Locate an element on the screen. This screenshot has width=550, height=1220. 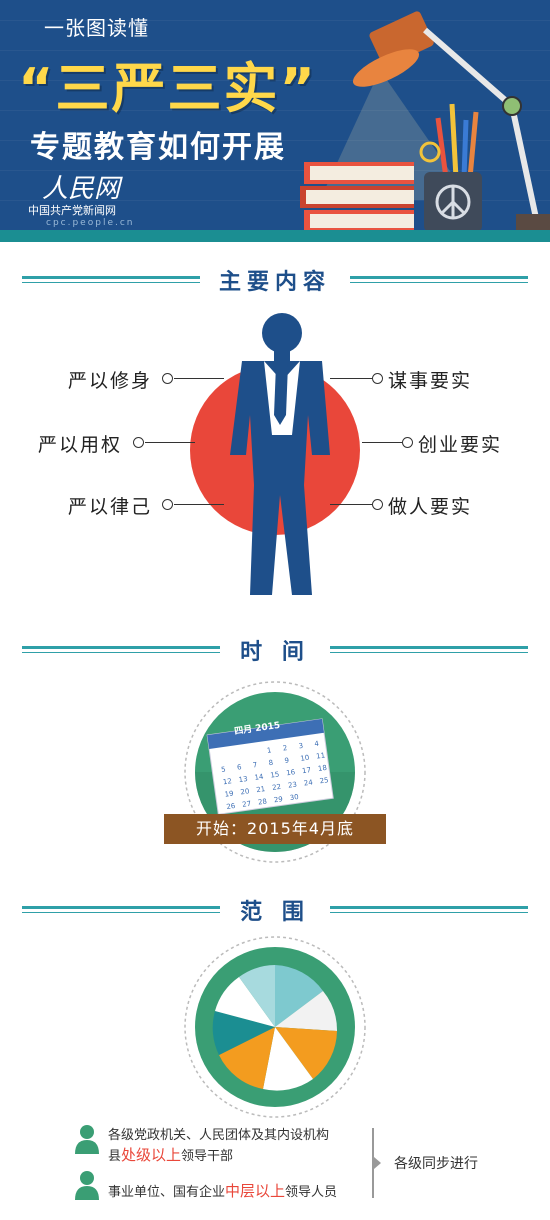
logo-org-name: 中国共产党新闻网 is located at coordinates (72, 210).